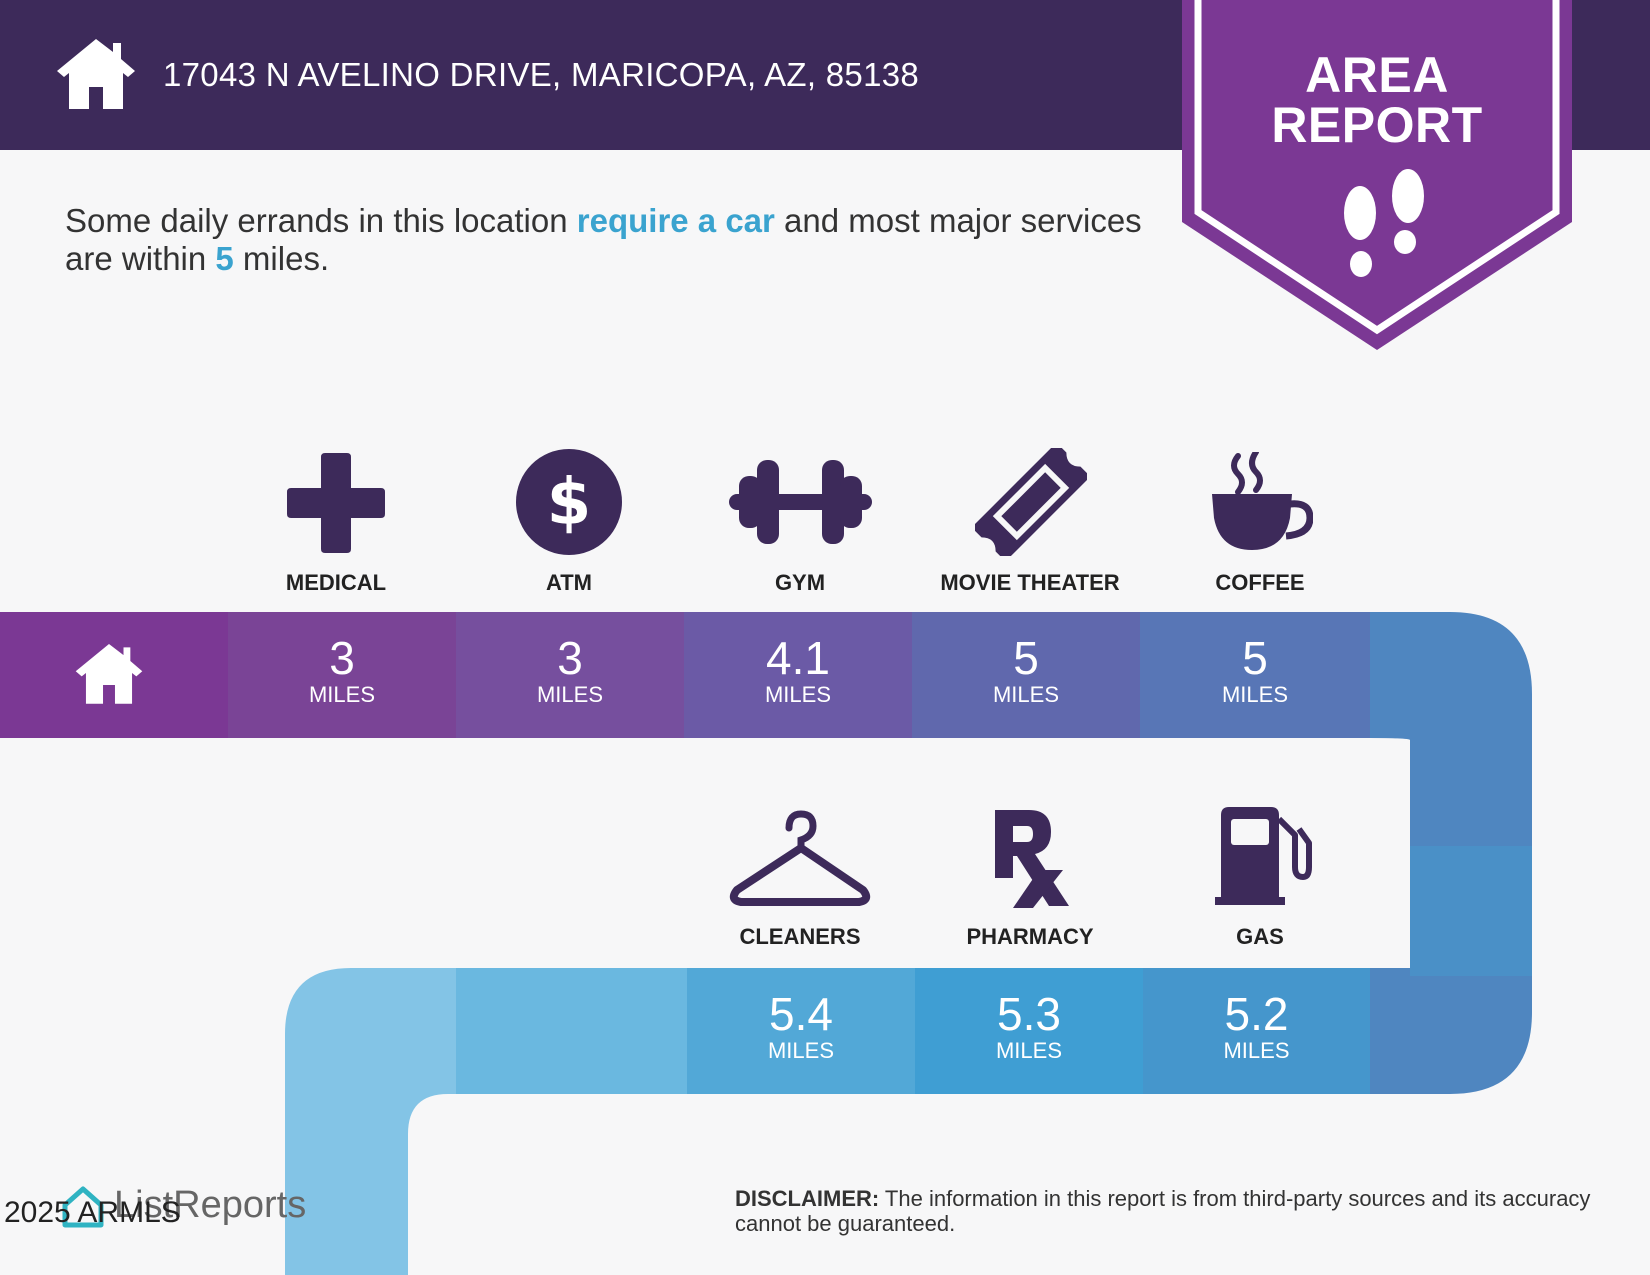  What do you see at coordinates (1262, 501) in the screenshot?
I see `coffee-cup-icon` at bounding box center [1262, 501].